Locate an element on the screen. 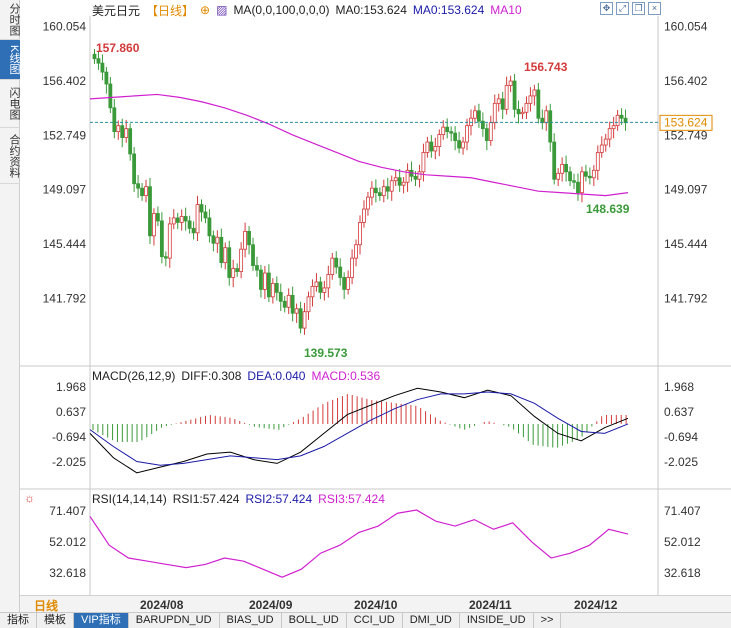 The width and height of the screenshot is (731, 628). ma-icon: ▨ is located at coordinates (222, 10).